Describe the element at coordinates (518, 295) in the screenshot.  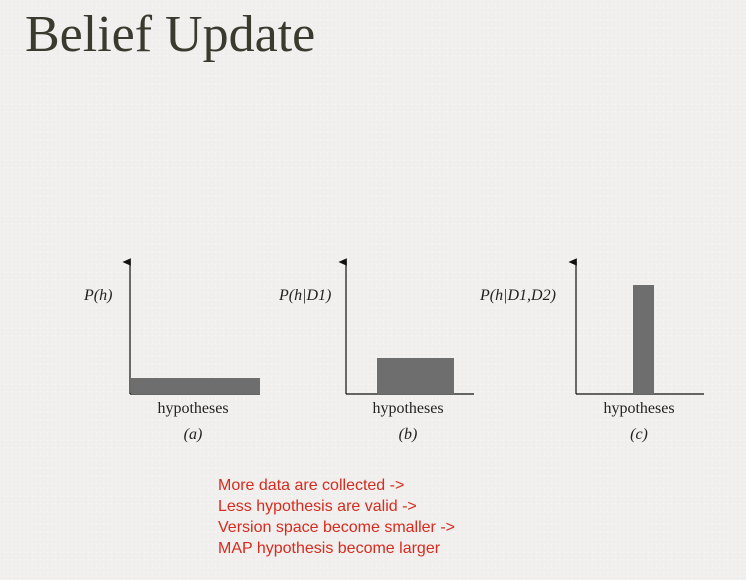
I see `panel-c-ylabel: P(h|D1,D2)` at that location.